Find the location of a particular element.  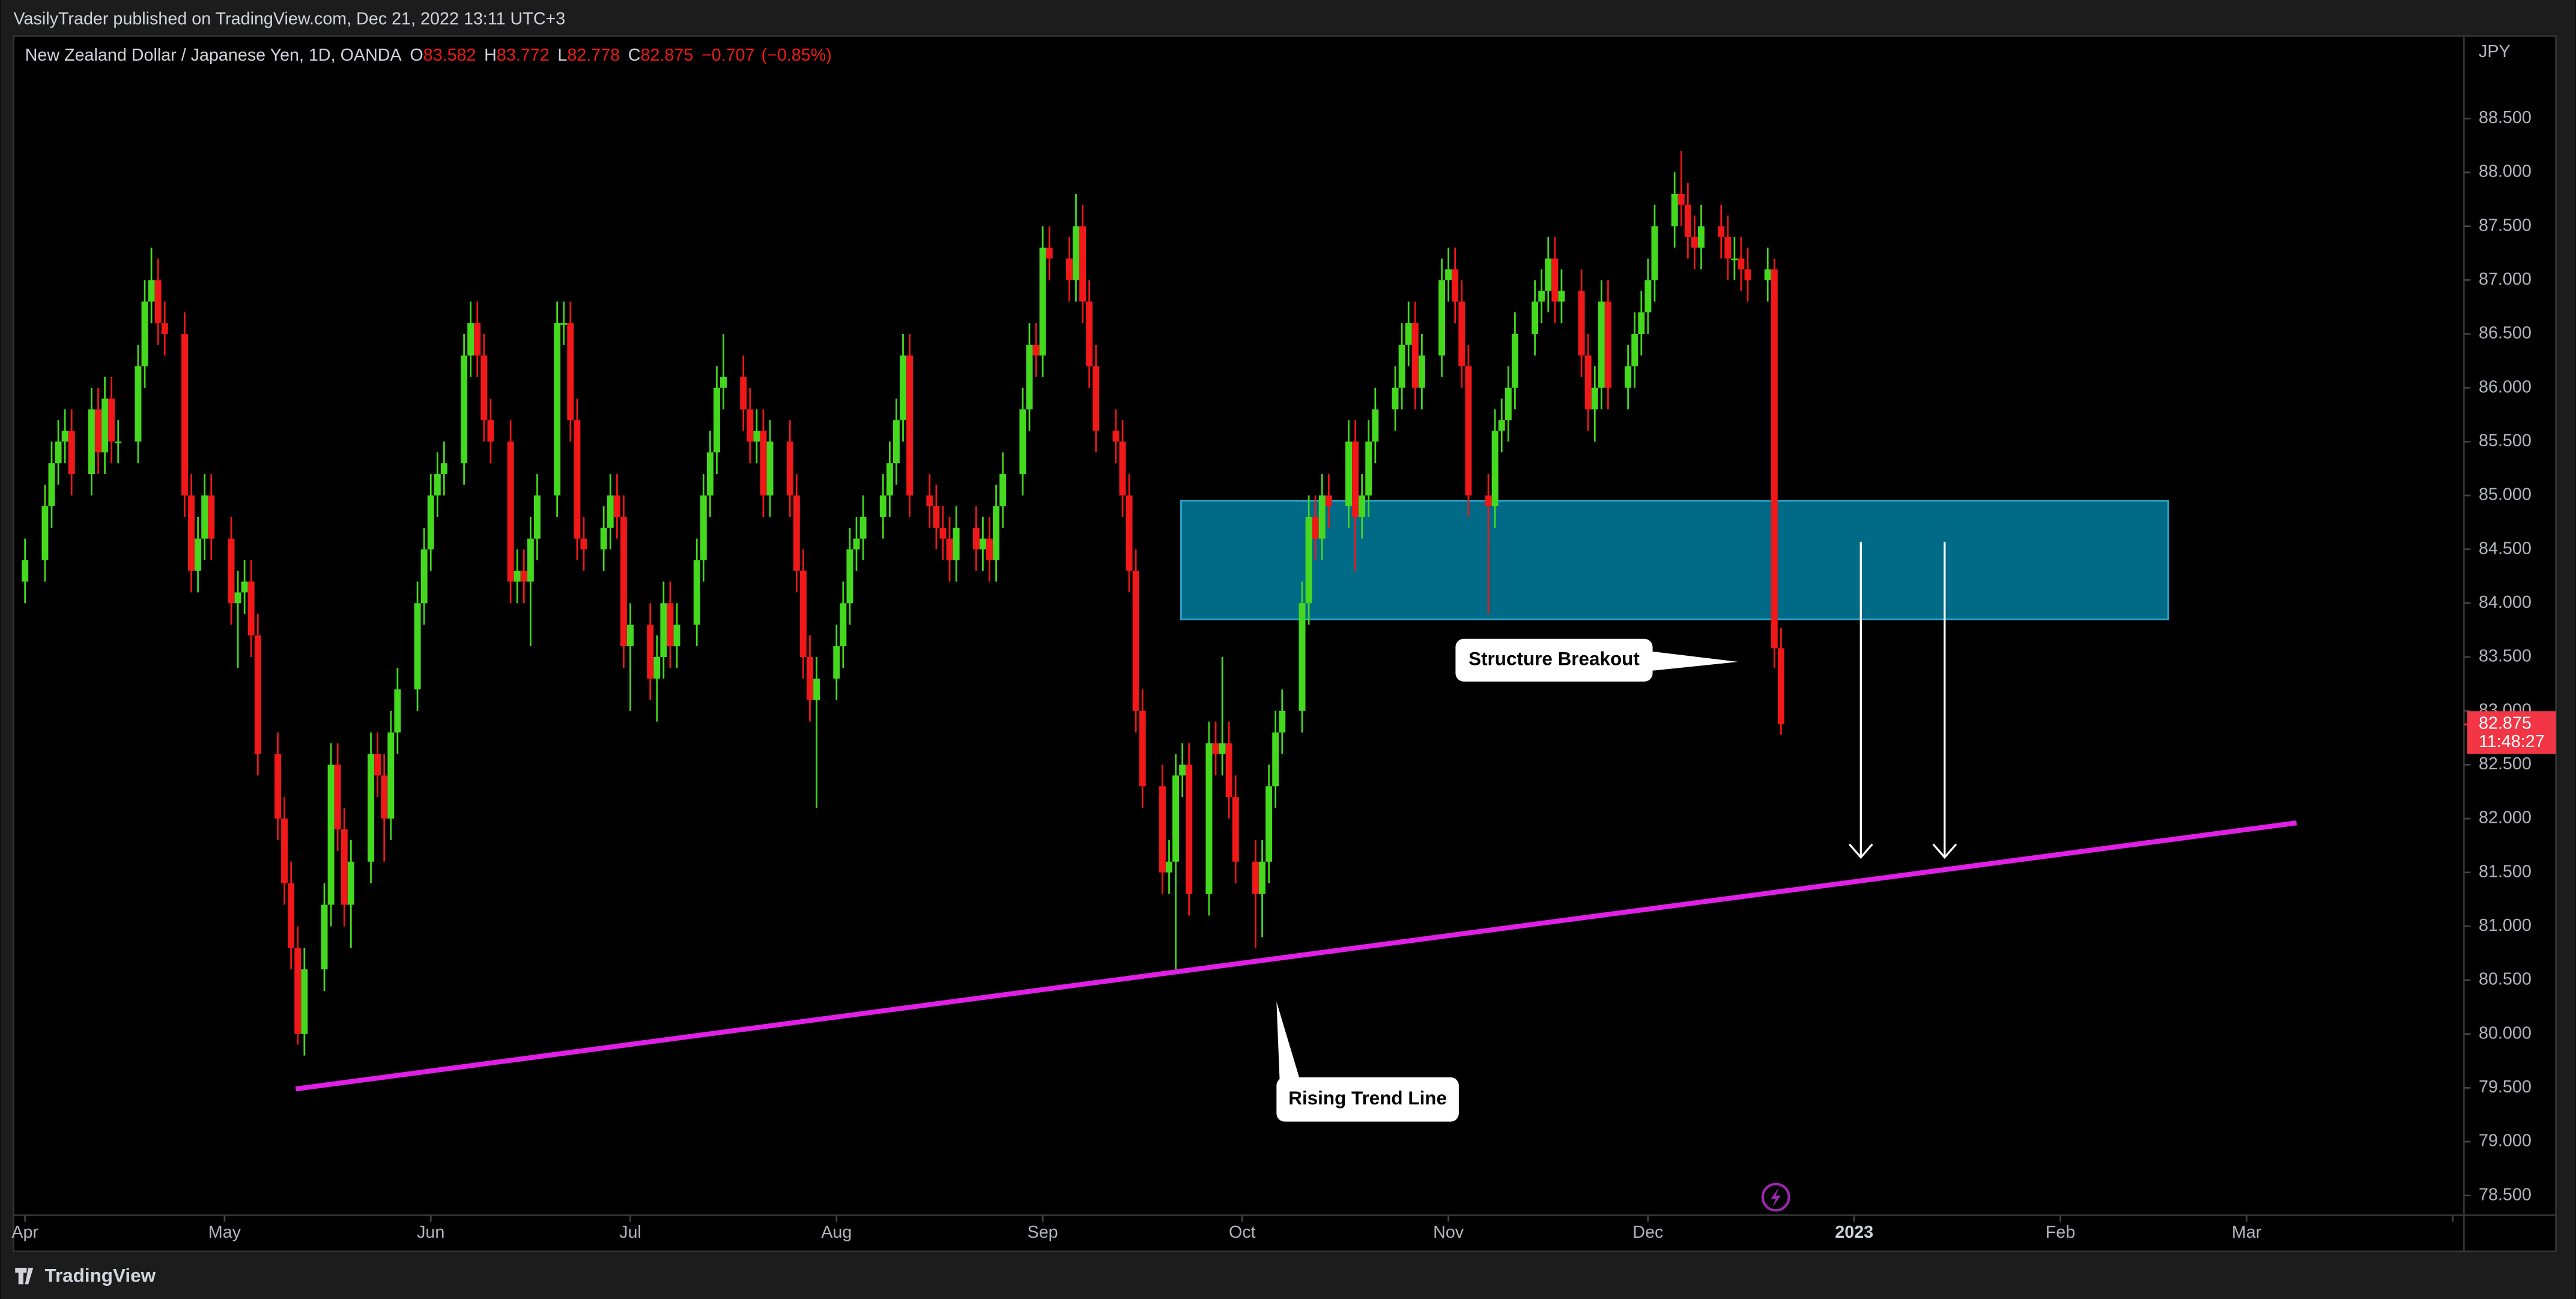

y-tick-label: 83.500 is located at coordinates (2505, 656).